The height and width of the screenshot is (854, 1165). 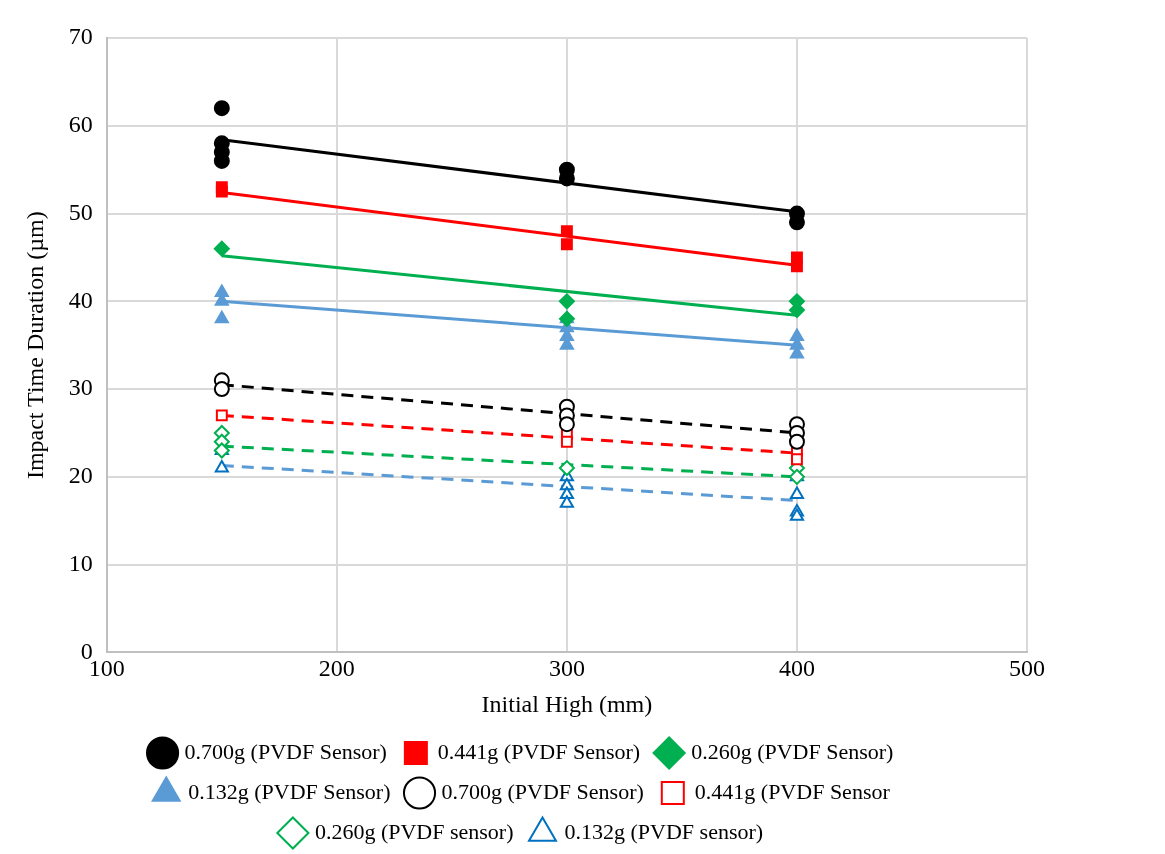 I want to click on x-axis-title: Initial High (mm), so click(x=567, y=703).